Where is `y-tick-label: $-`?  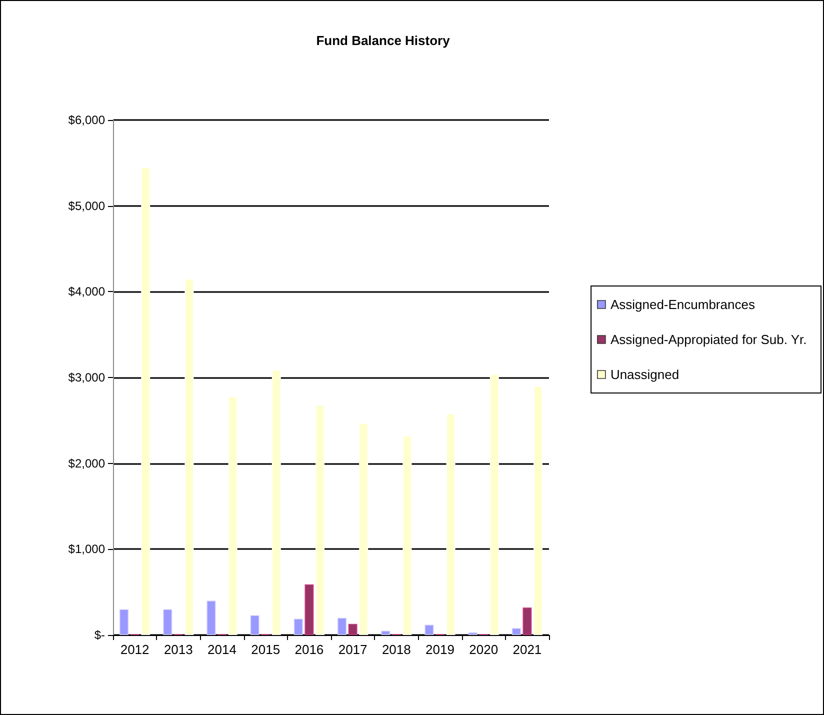
y-tick-label: $- is located at coordinates (99, 635).